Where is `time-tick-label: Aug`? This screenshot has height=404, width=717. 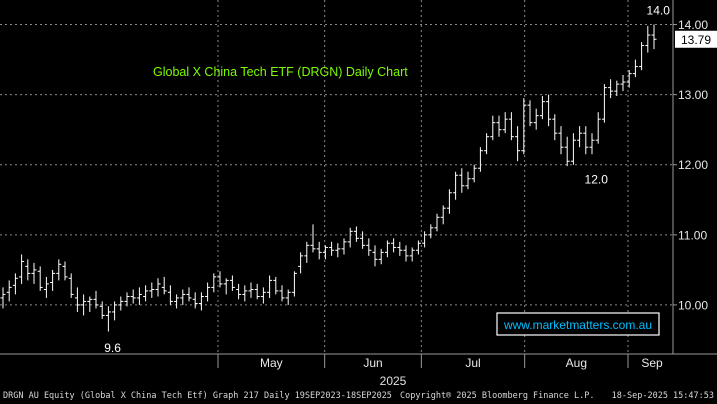 time-tick-label: Aug is located at coordinates (576, 363).